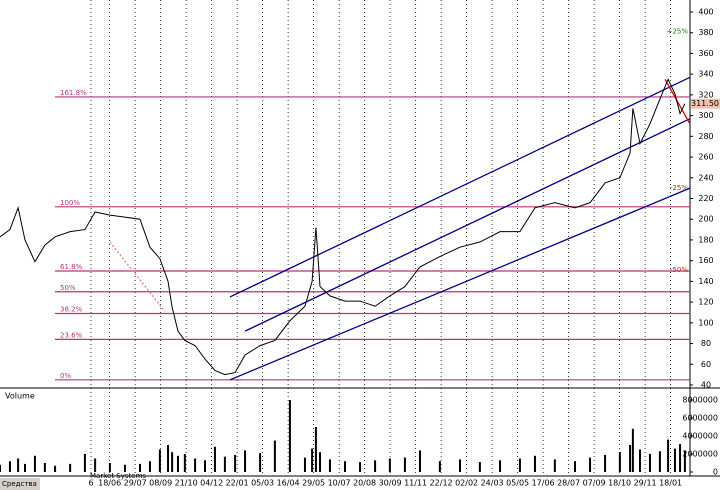 This screenshot has width=720, height=490. Describe the element at coordinates (705, 94) in the screenshot. I see `y-tick-label: 320` at that location.